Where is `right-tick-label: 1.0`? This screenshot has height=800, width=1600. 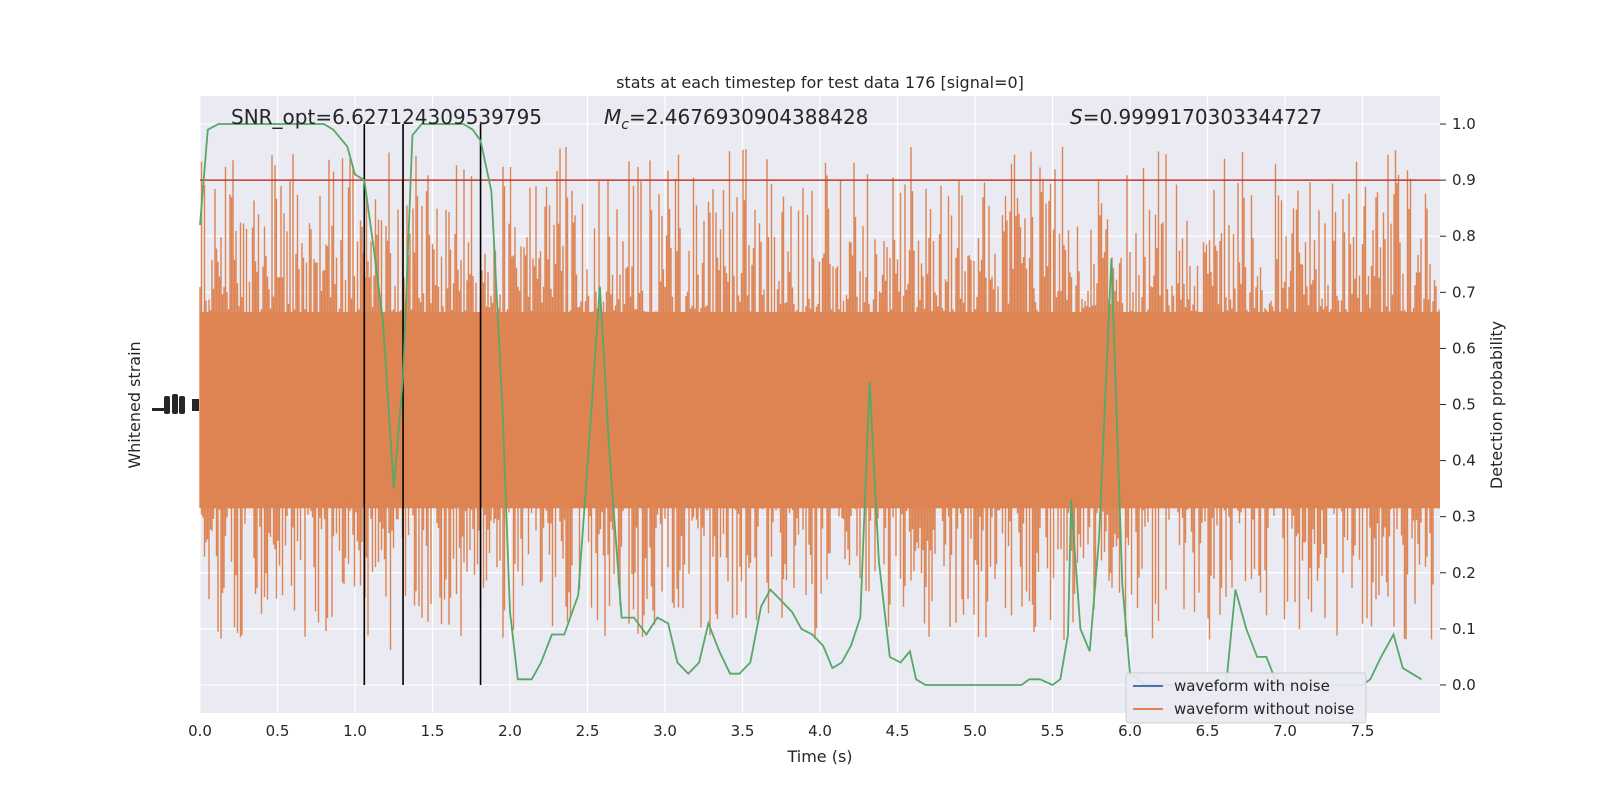 right-tick-label: 1.0 is located at coordinates (1464, 124).